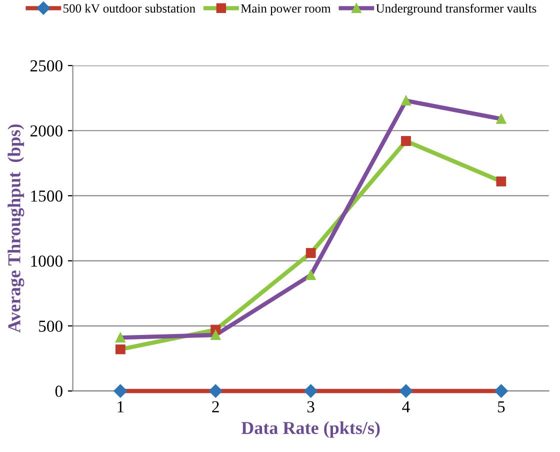  What do you see at coordinates (310, 406) in the screenshot?
I see `x-tick-label: 3` at bounding box center [310, 406].